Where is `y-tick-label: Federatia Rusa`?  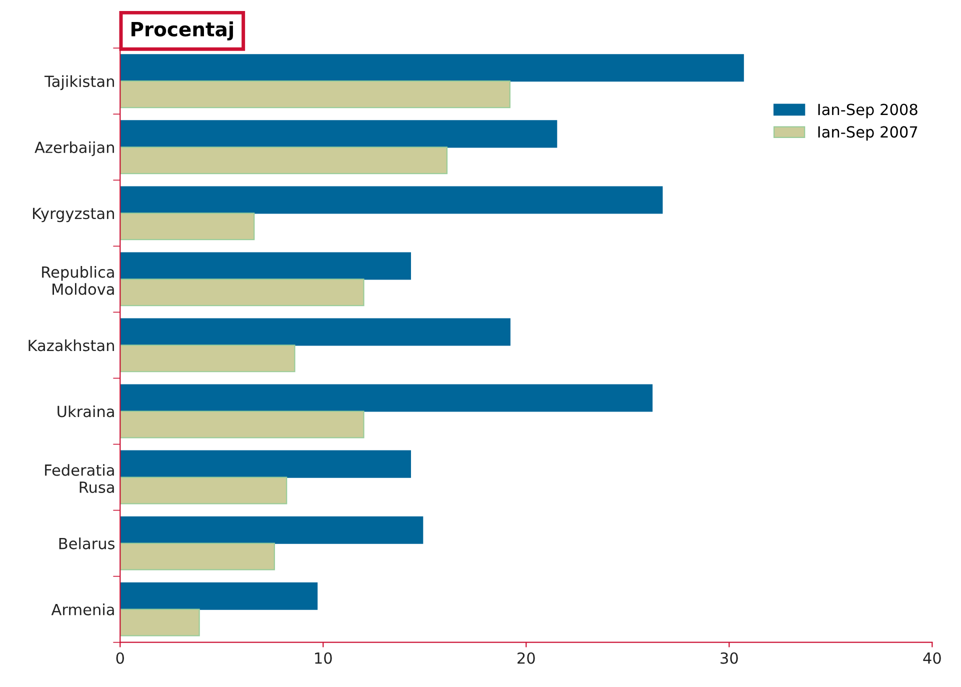 y-tick-label: Federatia Rusa is located at coordinates (79, 479).